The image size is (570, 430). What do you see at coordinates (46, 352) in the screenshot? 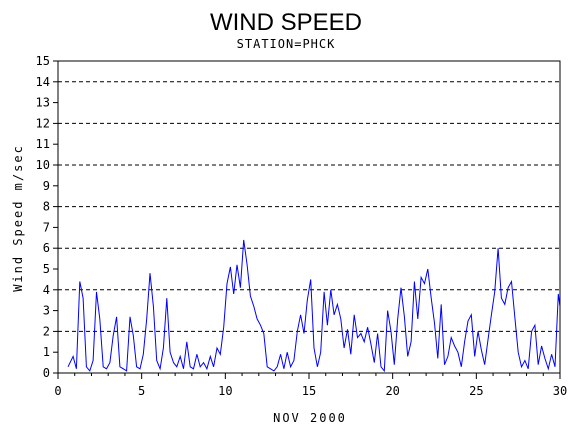
I see `y-tick-label: 1` at bounding box center [46, 352].